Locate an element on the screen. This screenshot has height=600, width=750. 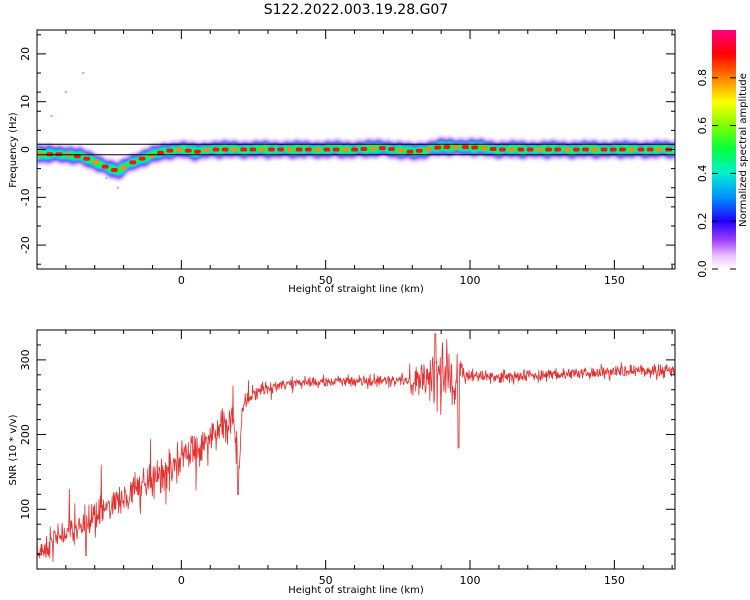
snr-ylabel: SNR (10 * v/v) is located at coordinates (13, 449).